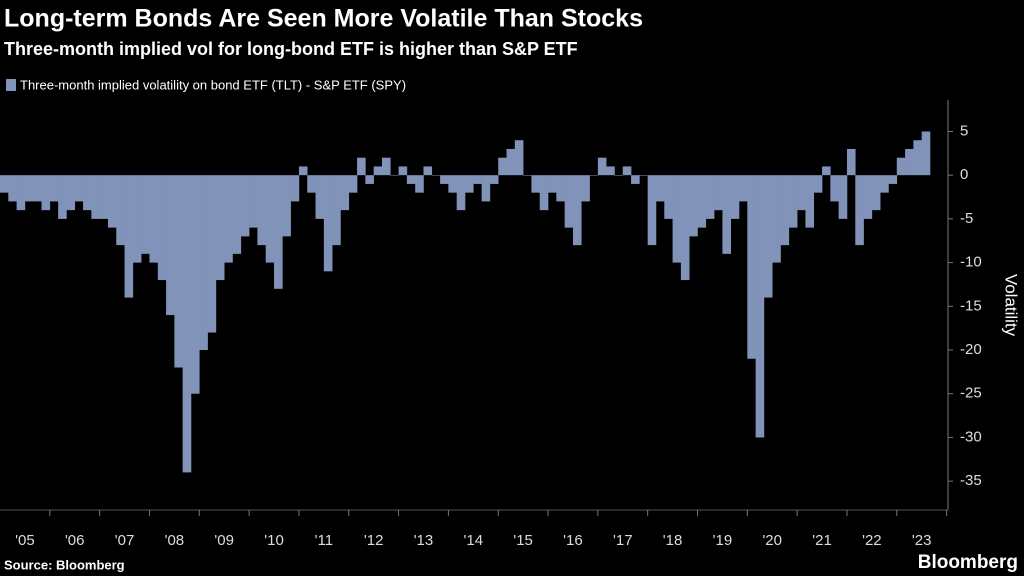 Image resolution: width=1024 pixels, height=576 pixels. I want to click on y-tick-label: -30, so click(971, 436).